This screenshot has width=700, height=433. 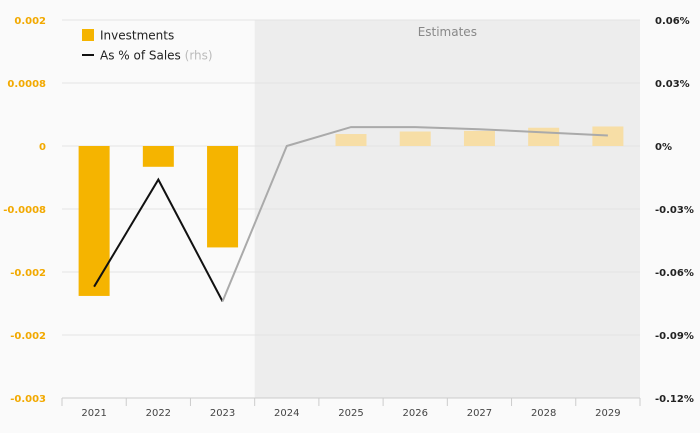 I want to click on legend-label-investments: Investments, so click(x=137, y=36).